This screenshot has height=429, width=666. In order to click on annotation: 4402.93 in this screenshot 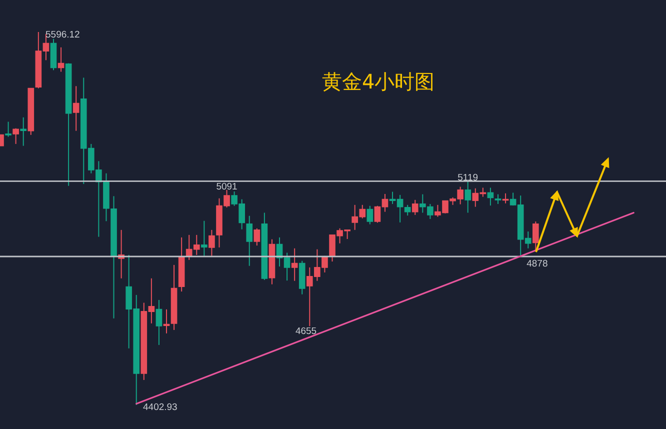, I will do `click(160, 407)`.